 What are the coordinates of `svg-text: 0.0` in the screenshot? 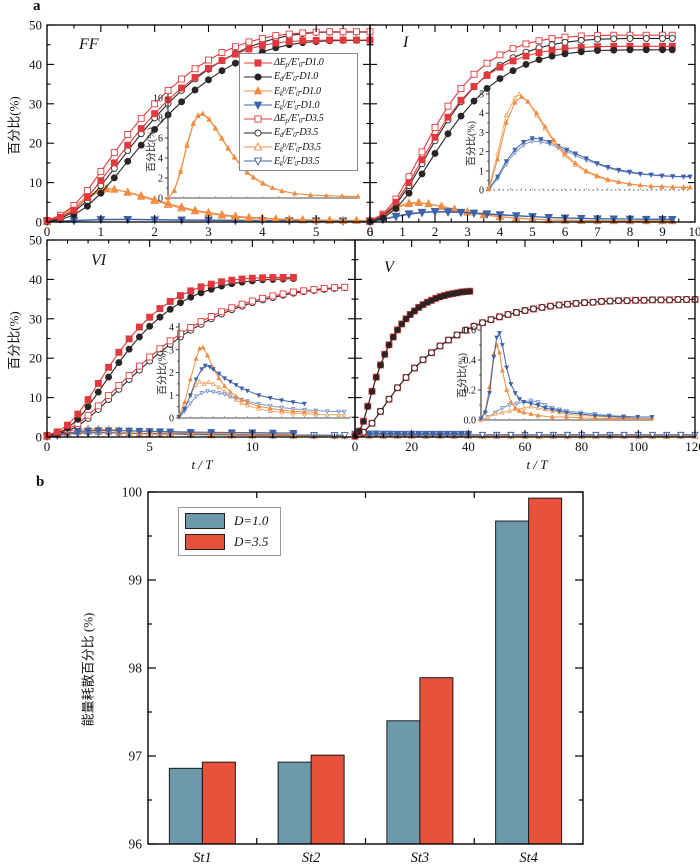 It's located at (470, 421).